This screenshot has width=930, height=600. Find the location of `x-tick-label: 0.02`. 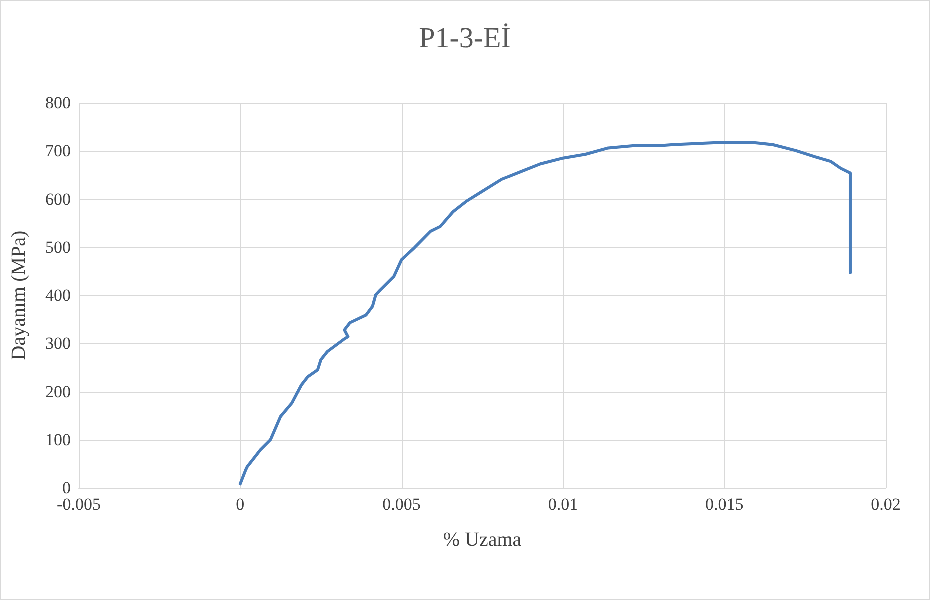

x-tick-label: 0.02 is located at coordinates (886, 504).